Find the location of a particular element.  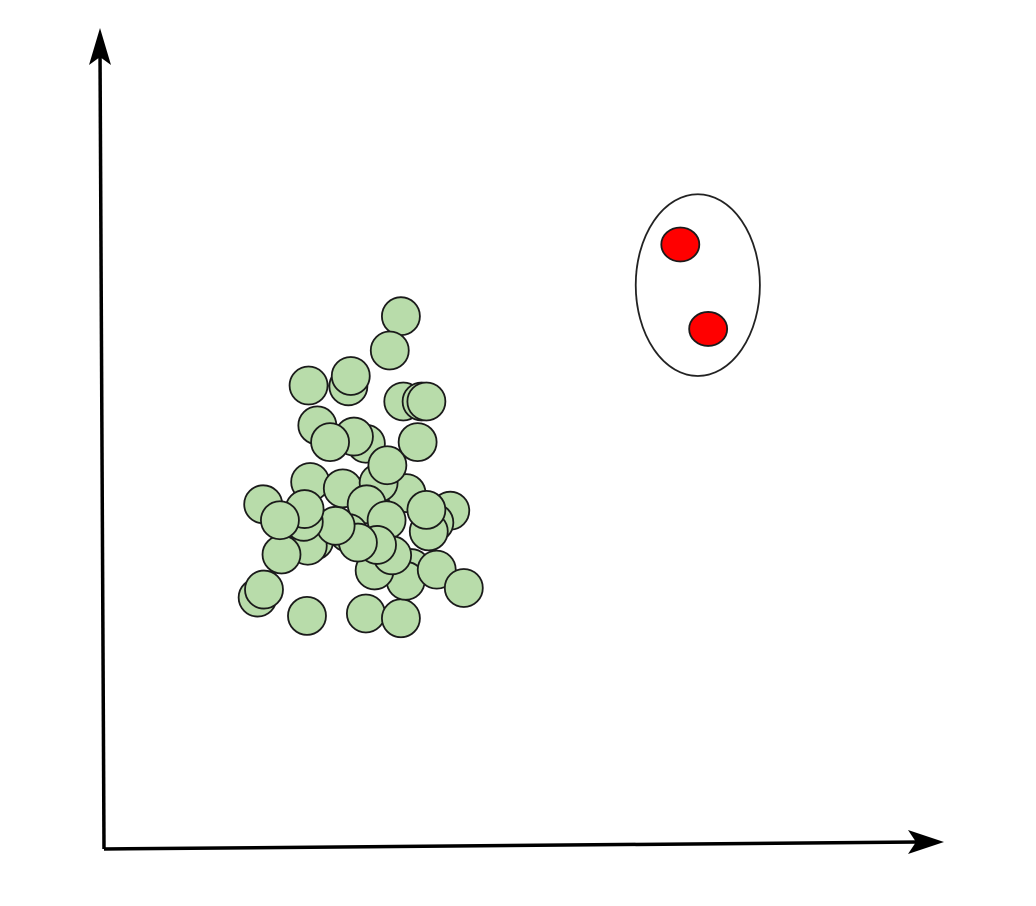

y-axis-line is located at coordinates (102, 449).